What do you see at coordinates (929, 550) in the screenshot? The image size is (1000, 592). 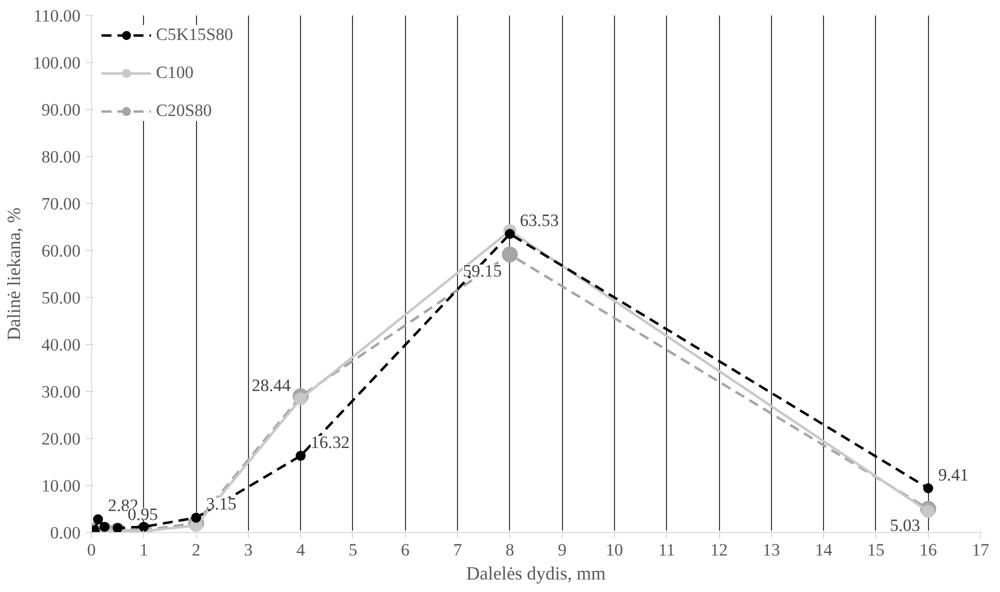 I see `x-tick-label: 16` at bounding box center [929, 550].